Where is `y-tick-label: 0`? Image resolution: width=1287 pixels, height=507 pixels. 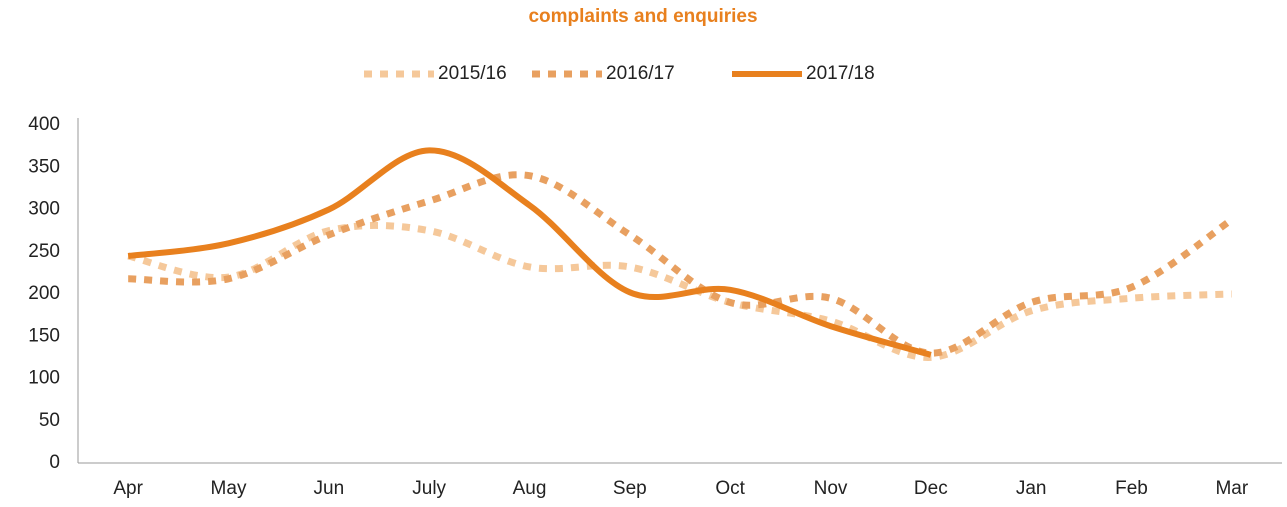 y-tick-label: 0 is located at coordinates (54, 462).